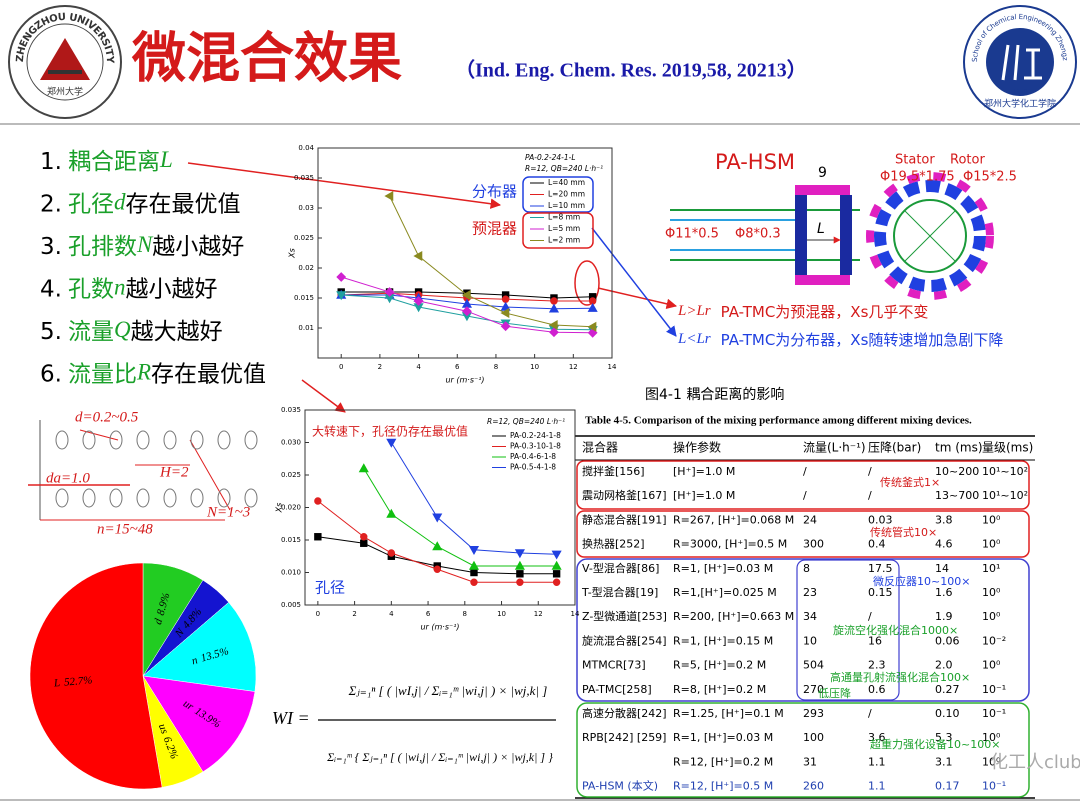 The image size is (1080, 806). I want to click on factor-term: 孔数, so click(91, 289).